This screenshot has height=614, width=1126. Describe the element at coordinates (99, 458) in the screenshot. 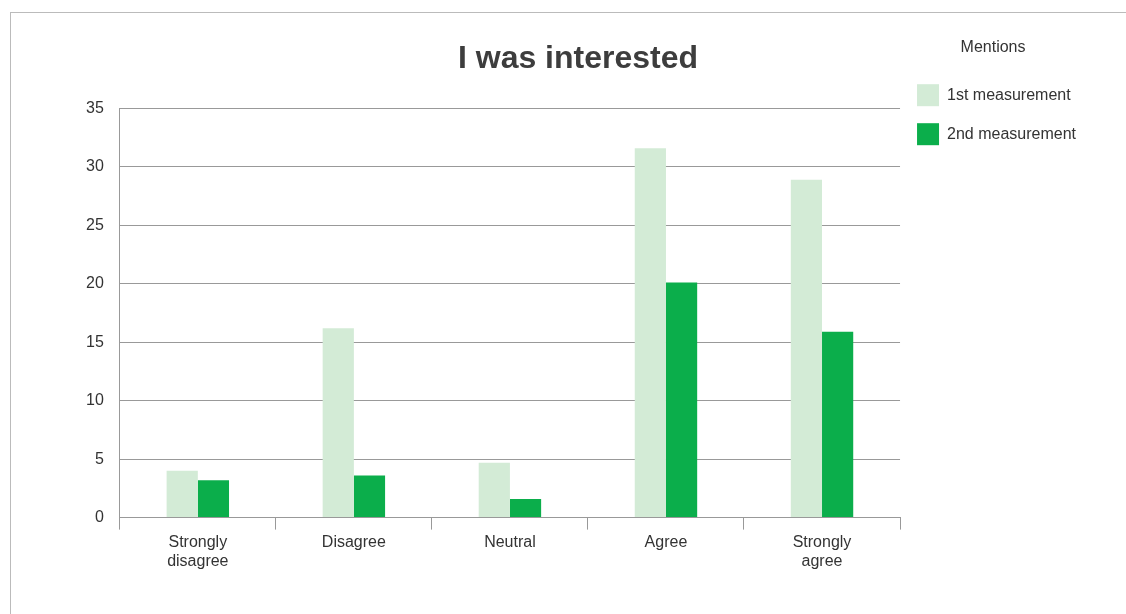

I see `y-tick-label: 5` at that location.